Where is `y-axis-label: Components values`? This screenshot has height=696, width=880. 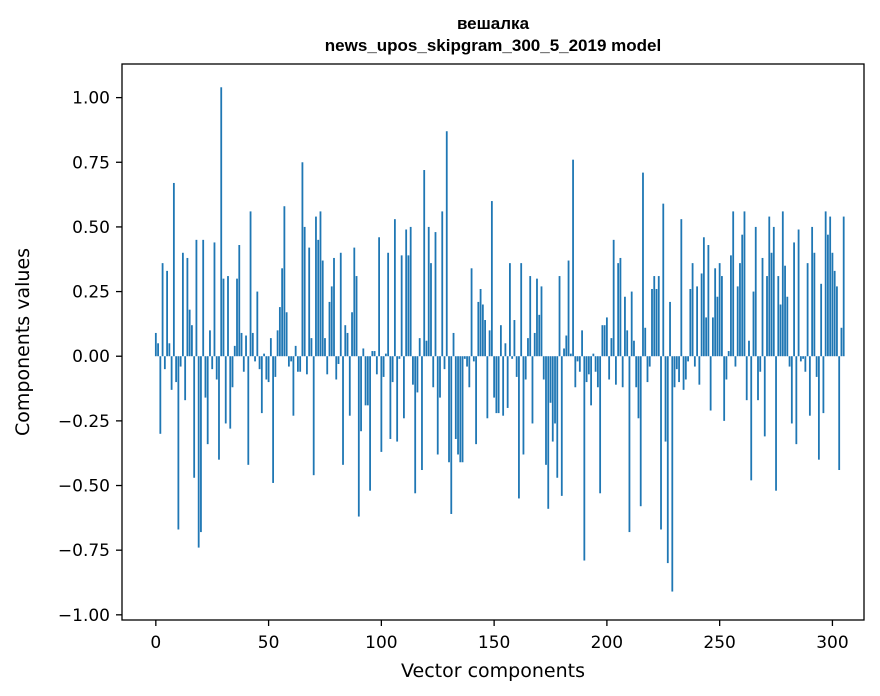 y-axis-label: Components values is located at coordinates (23, 342).